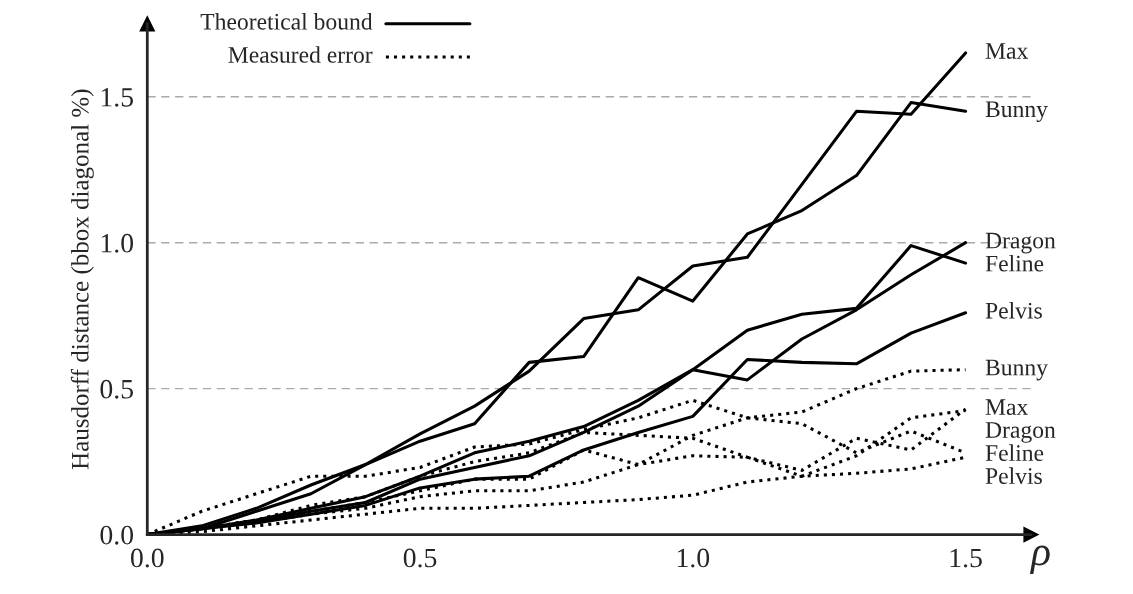 Image resolution: width=1133 pixels, height=594 pixels. I want to click on x-tick-label: 0.0, so click(147, 558).